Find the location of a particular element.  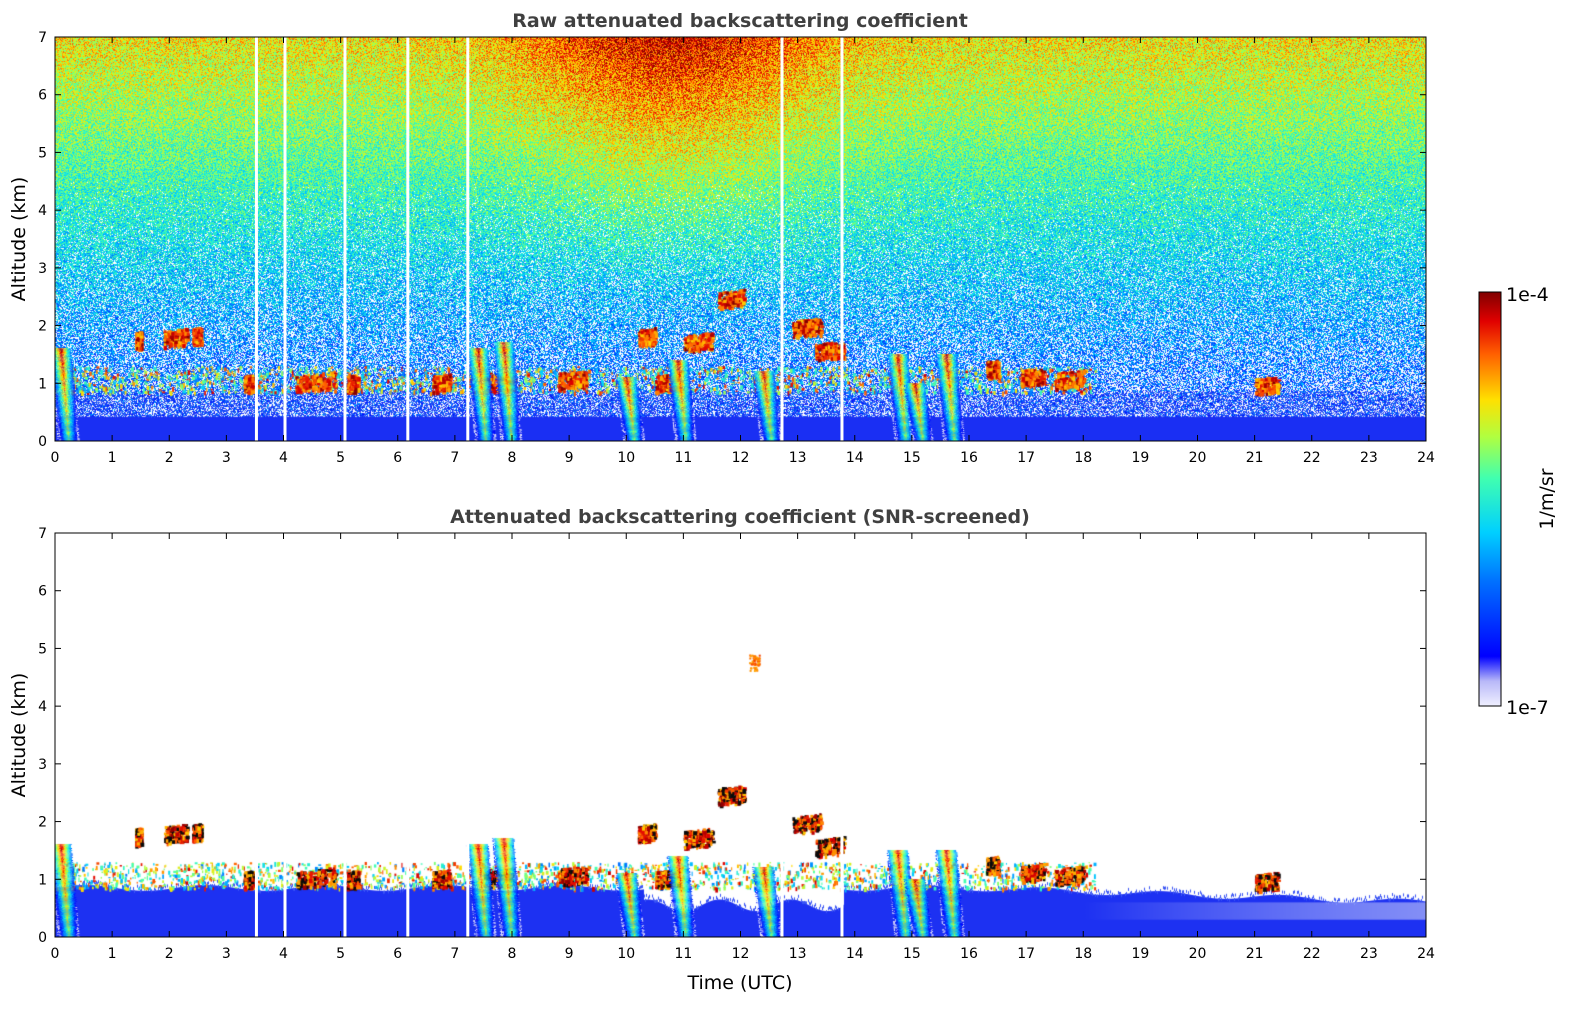

colorbar: 1e-4 1e-7 1/m/sr is located at coordinates (1518, 501).